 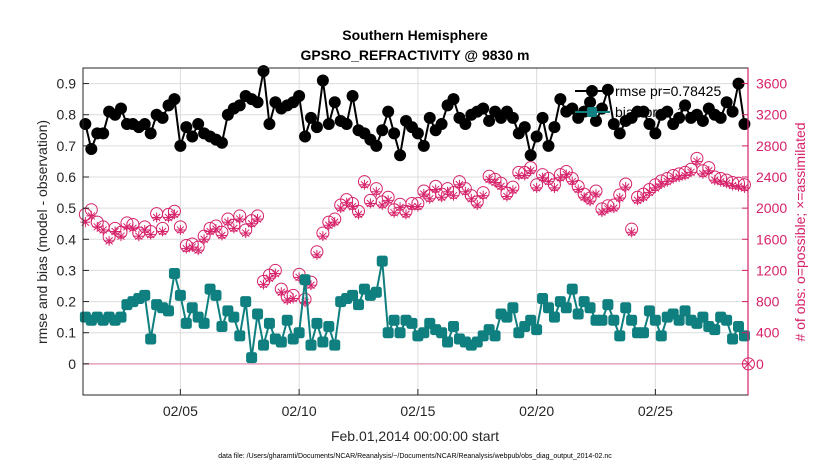 I want to click on y-right-tick-label: 2400, so click(x=771, y=177).